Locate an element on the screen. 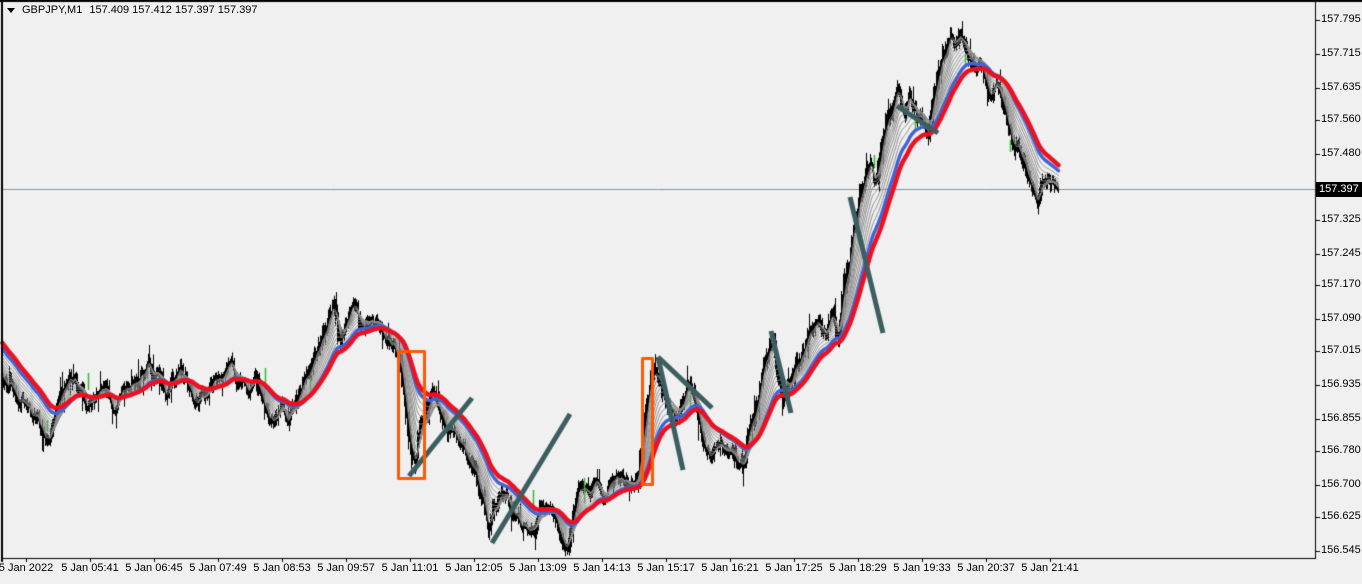 This screenshot has width=1362, height=584. time-axis-label: 5 Jan 13:09 is located at coordinates (538, 568).